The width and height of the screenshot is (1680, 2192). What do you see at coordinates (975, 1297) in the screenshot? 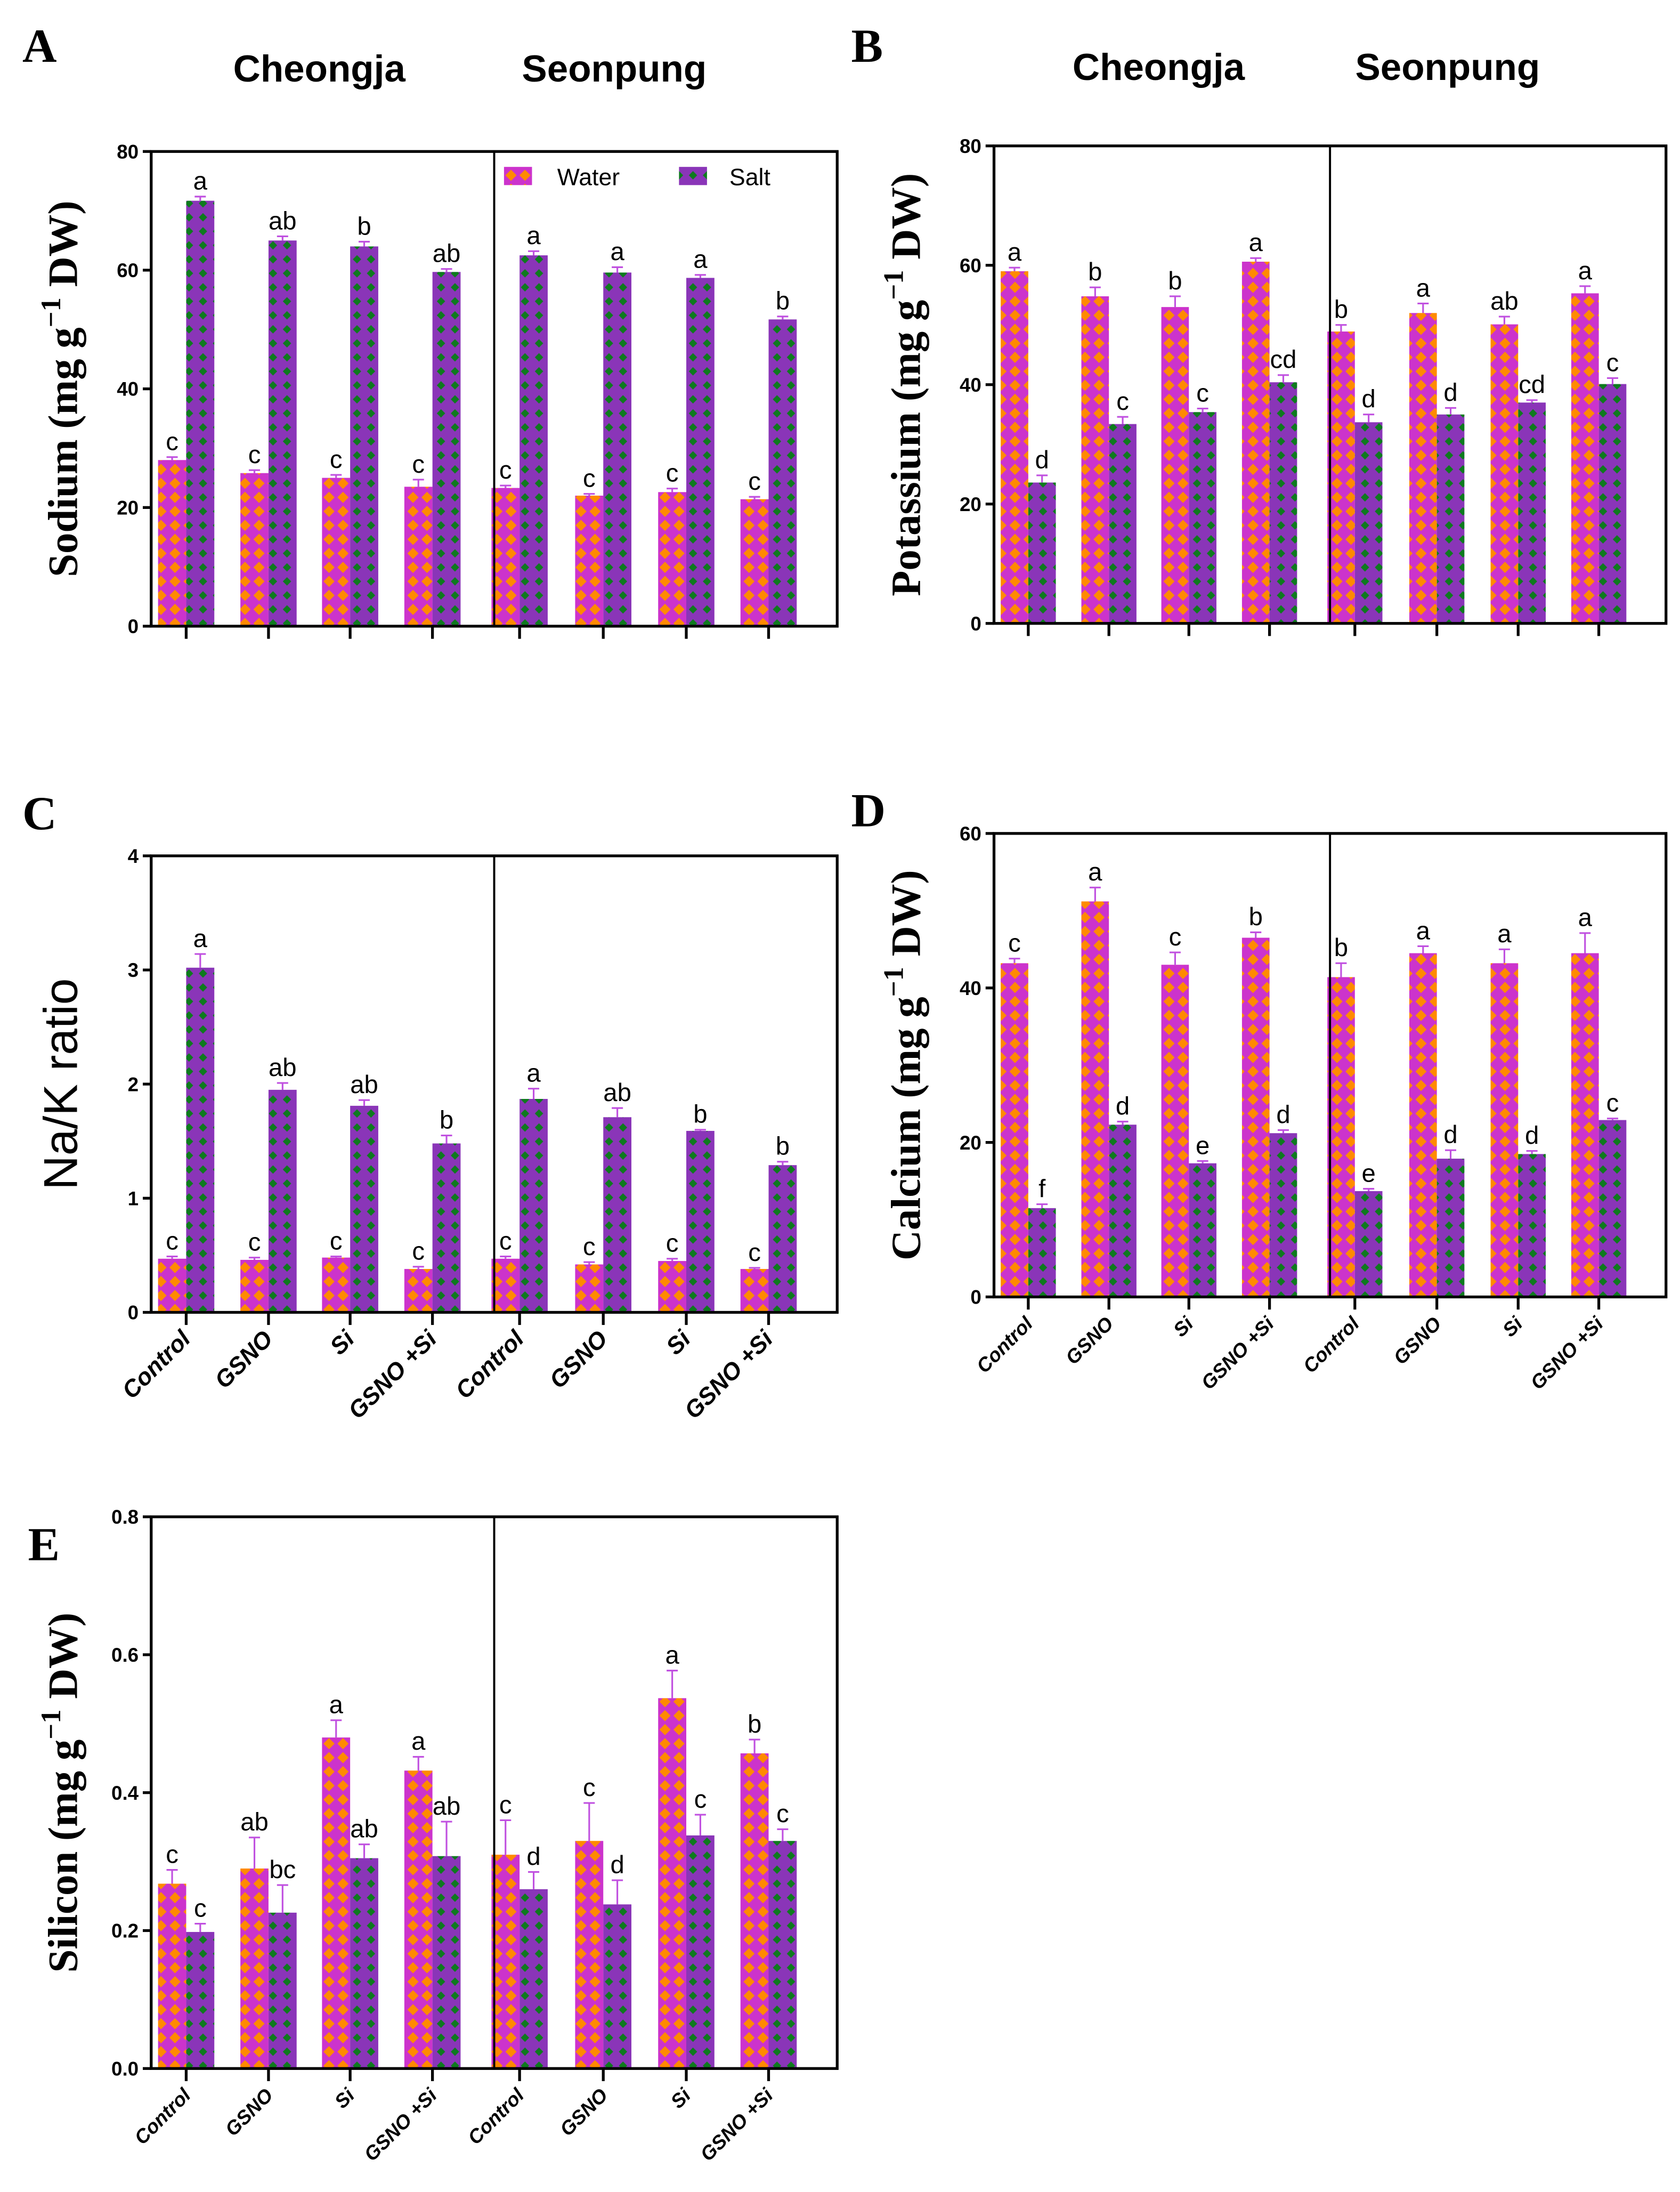
I see `y-tick-label: 0` at bounding box center [975, 1297].